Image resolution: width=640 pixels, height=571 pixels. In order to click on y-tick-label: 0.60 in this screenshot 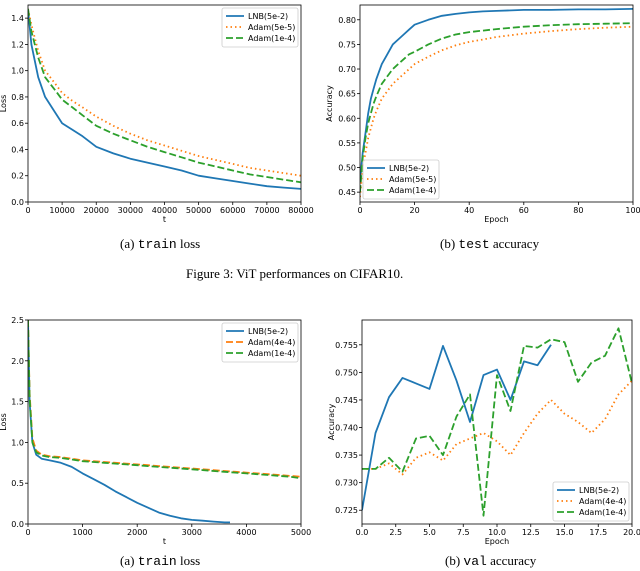, I will do `click(347, 118)`.